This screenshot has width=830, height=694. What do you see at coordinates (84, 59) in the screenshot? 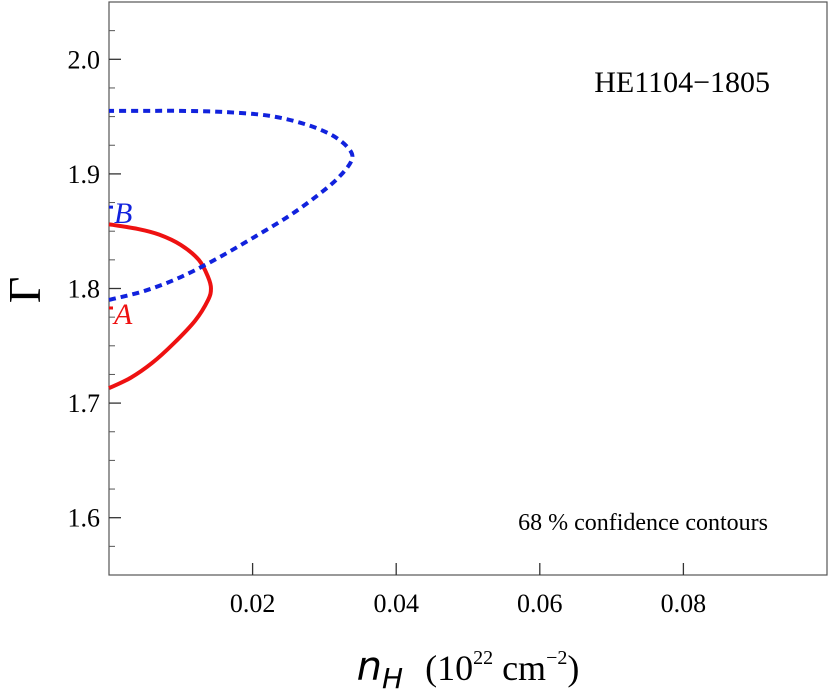
I see `y-tick-label-4: 2.0` at bounding box center [84, 59].